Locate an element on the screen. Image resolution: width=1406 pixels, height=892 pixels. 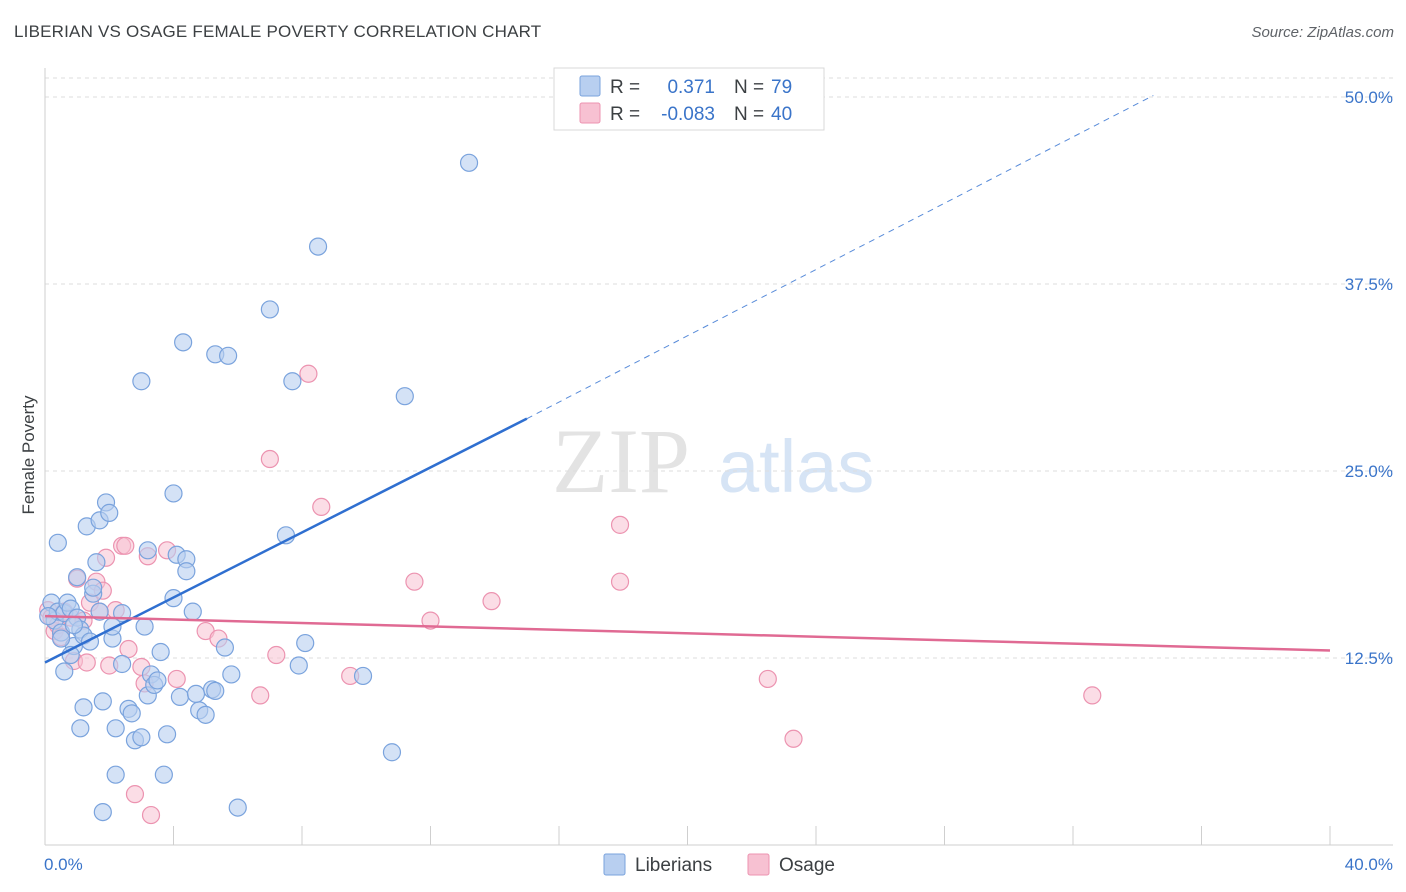
bottom-legend-swatch-osage is located at coordinates (758, 864).